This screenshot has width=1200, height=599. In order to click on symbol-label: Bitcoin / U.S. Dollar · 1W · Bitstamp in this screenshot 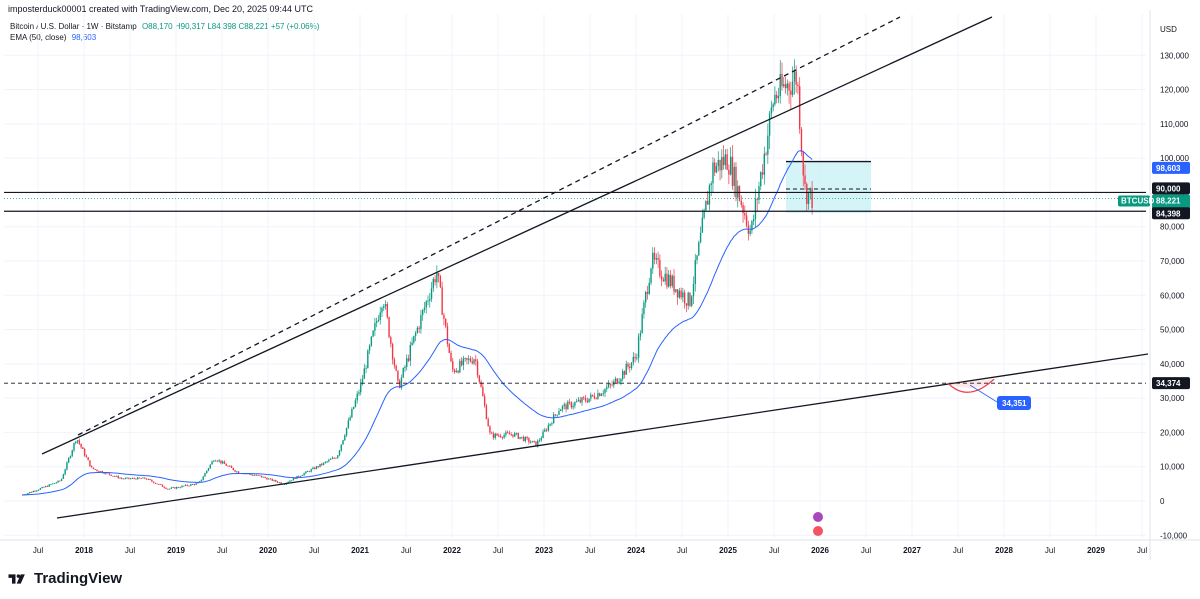, I will do `click(73, 26)`.